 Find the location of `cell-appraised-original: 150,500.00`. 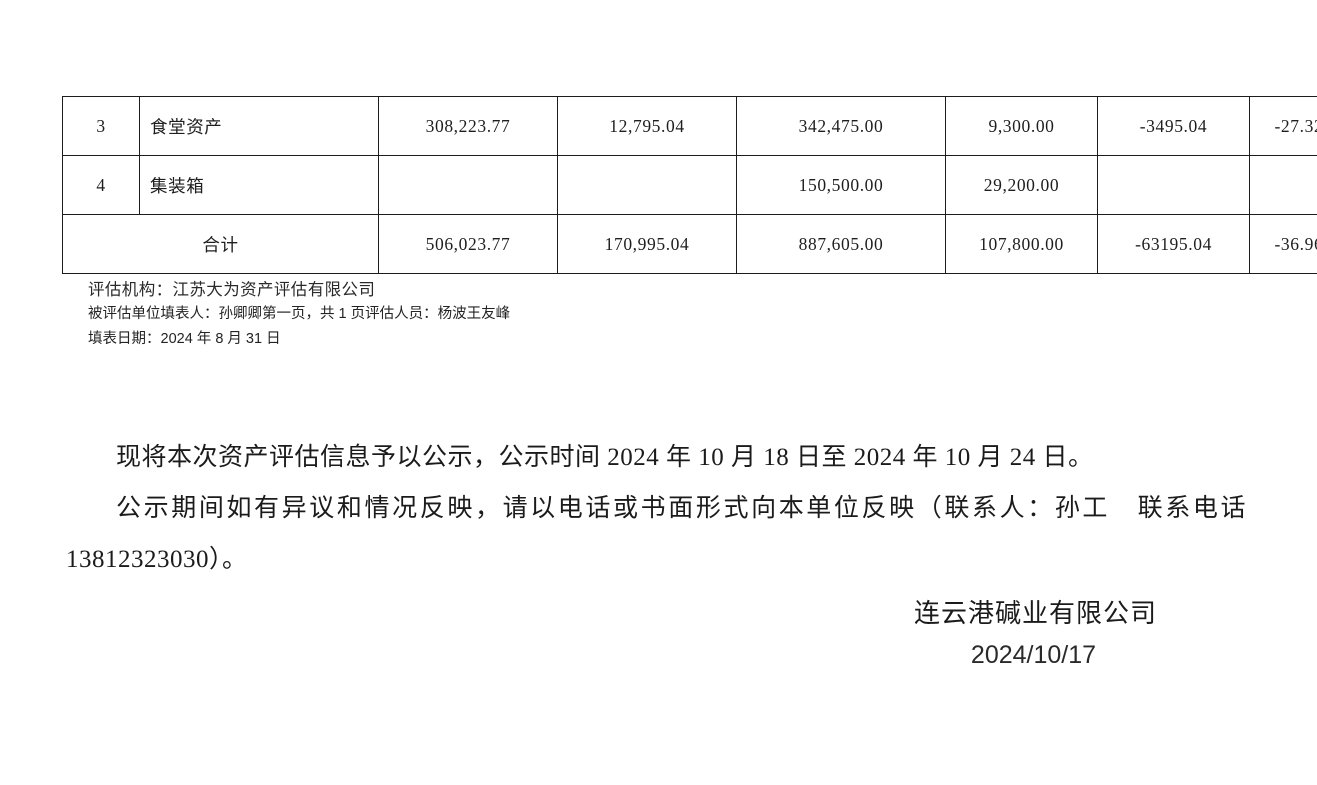

cell-appraised-original: 150,500.00 is located at coordinates (841, 185).